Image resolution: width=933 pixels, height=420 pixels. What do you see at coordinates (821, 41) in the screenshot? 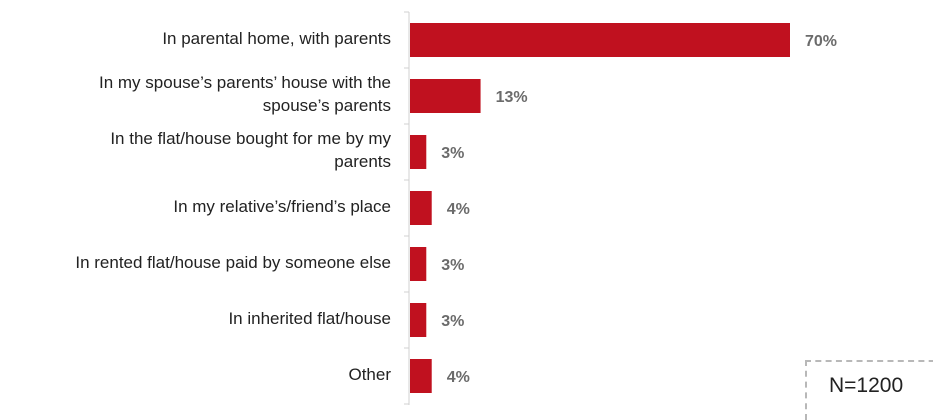
I see `value-label: 70%` at bounding box center [821, 41].